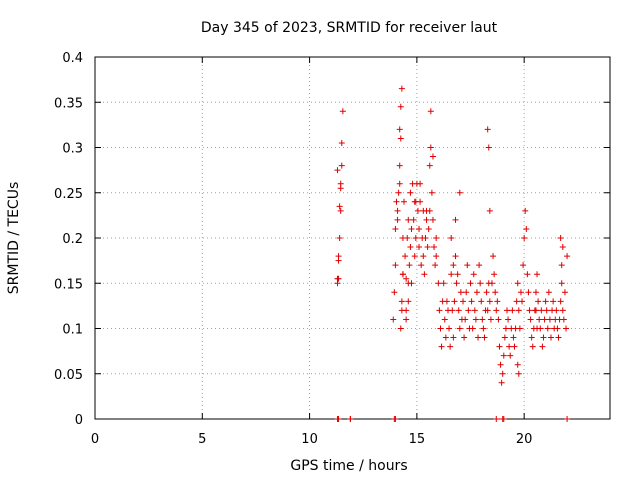 Image resolution: width=640 pixels, height=480 pixels. Describe the element at coordinates (95, 439) in the screenshot. I see `x-tick-label: 0` at that location.